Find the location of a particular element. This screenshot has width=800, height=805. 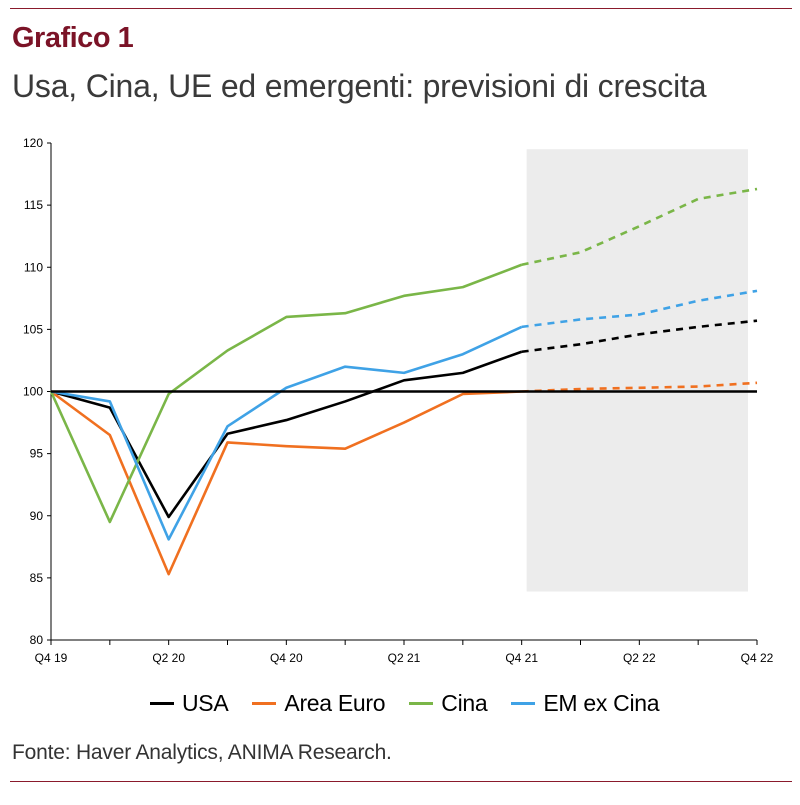

legend-swatch-cina is located at coordinates (421, 703).